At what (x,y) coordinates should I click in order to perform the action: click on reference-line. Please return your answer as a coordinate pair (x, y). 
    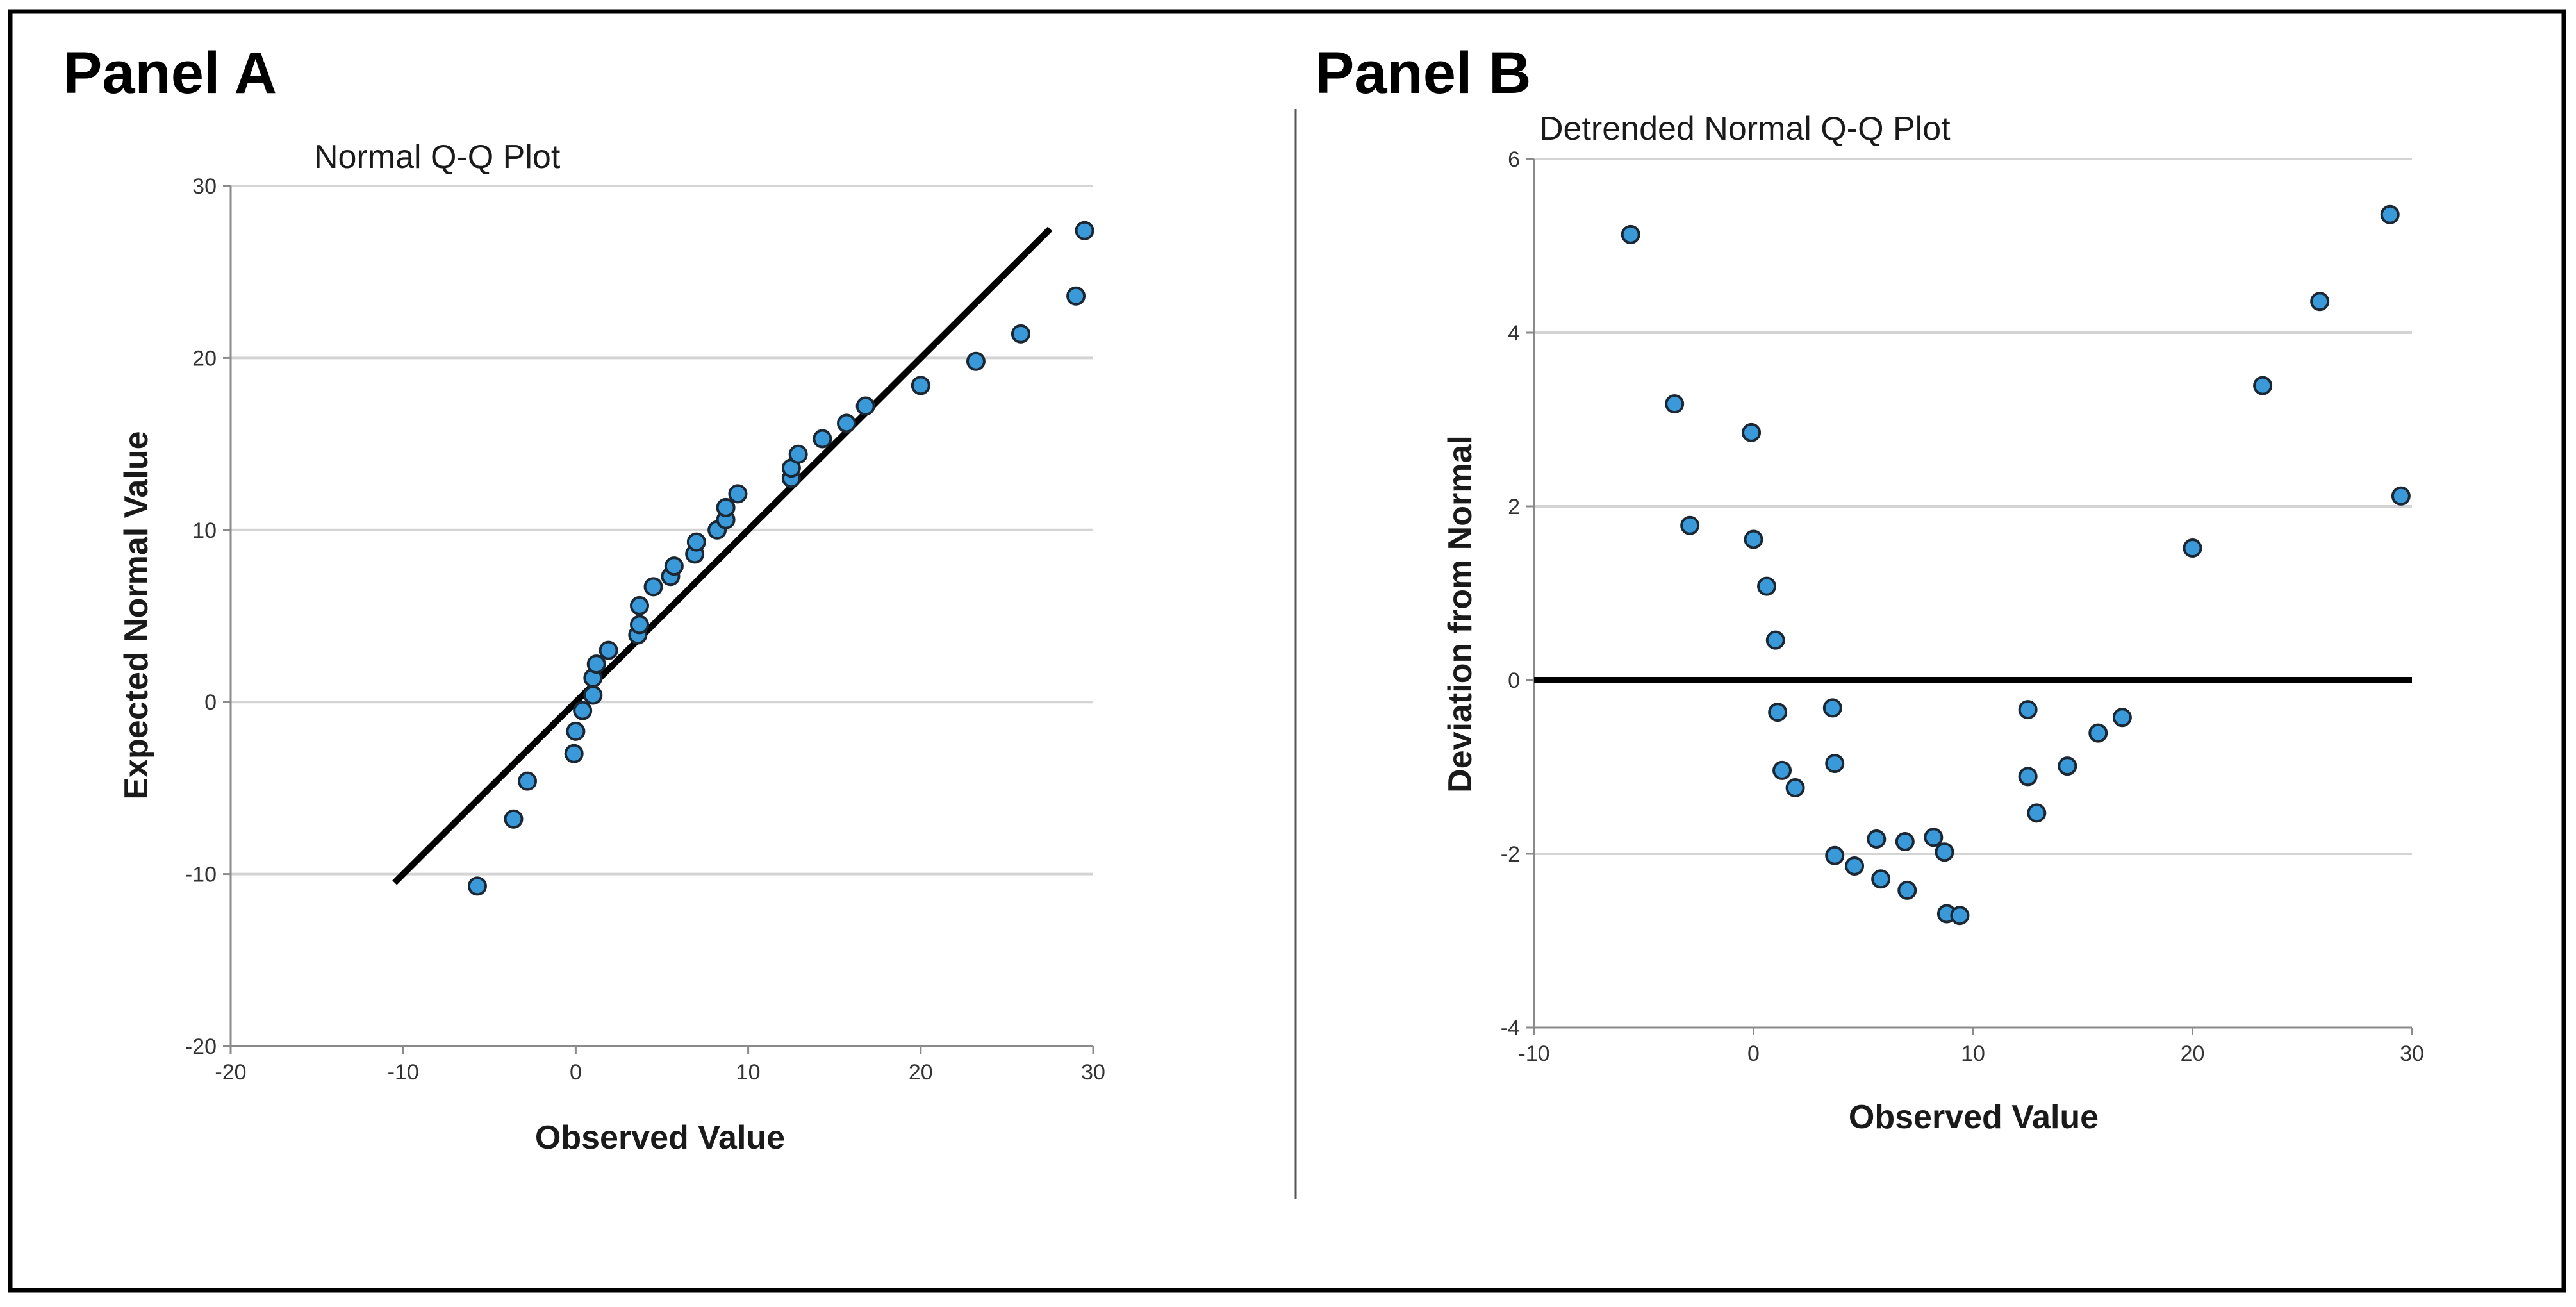
    Looking at the image, I should click on (722, 555).